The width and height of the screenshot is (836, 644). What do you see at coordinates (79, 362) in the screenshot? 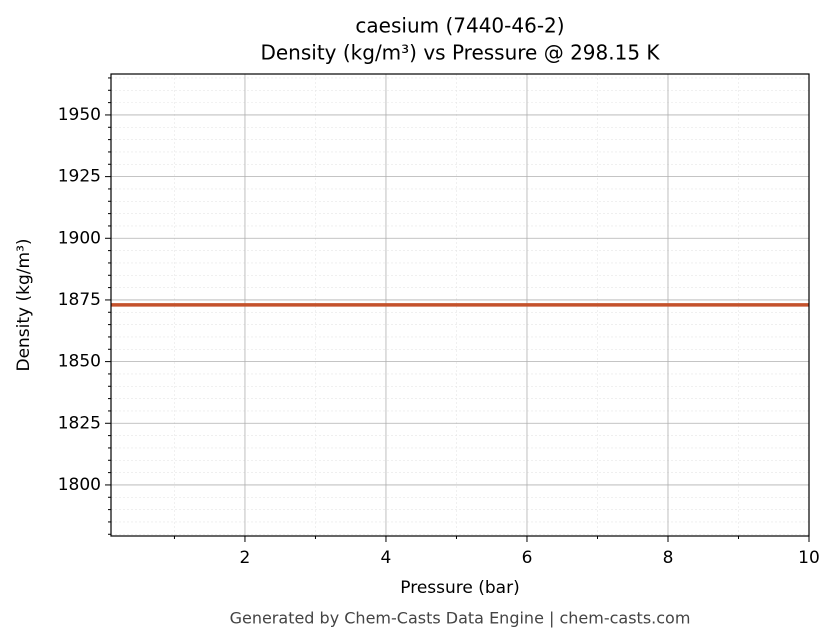
I see `y-tick-label: 1850` at bounding box center [79, 362].